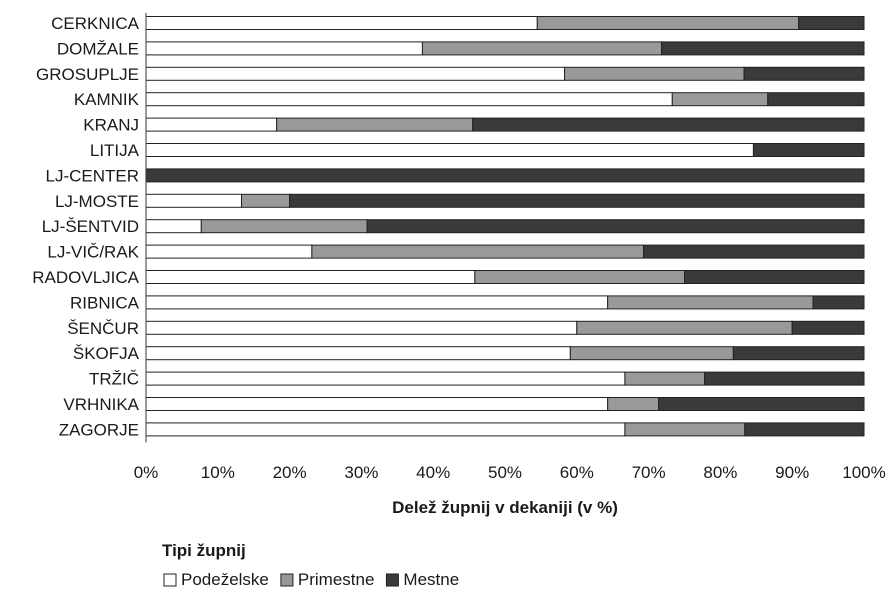 The image size is (892, 605). Describe the element at coordinates (792, 472) in the screenshot. I see `x-tick-label: 90%` at that location.